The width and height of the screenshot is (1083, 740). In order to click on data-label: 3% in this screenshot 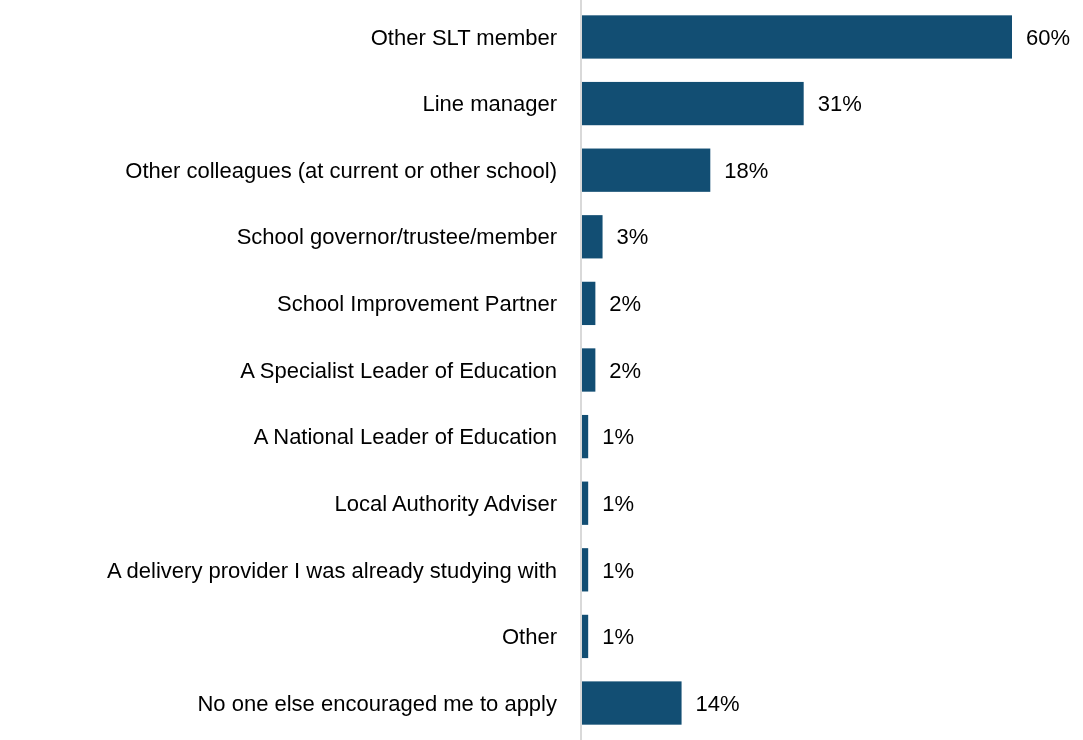, I will do `click(632, 237)`.